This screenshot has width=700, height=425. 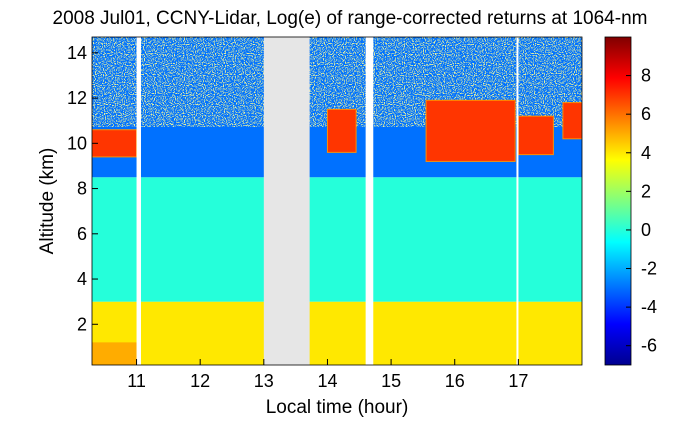 What do you see at coordinates (82, 279) in the screenshot?
I see `y-tick-label: 4` at bounding box center [82, 279].